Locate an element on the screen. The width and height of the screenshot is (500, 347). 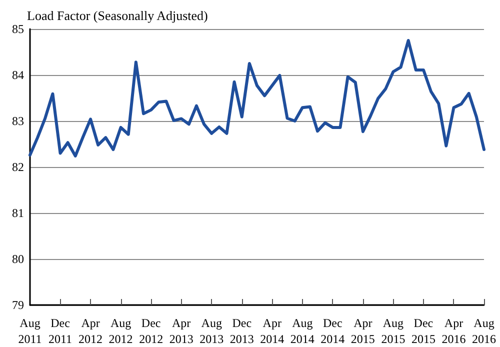
y-tick-label: 82 is located at coordinates (18, 167).